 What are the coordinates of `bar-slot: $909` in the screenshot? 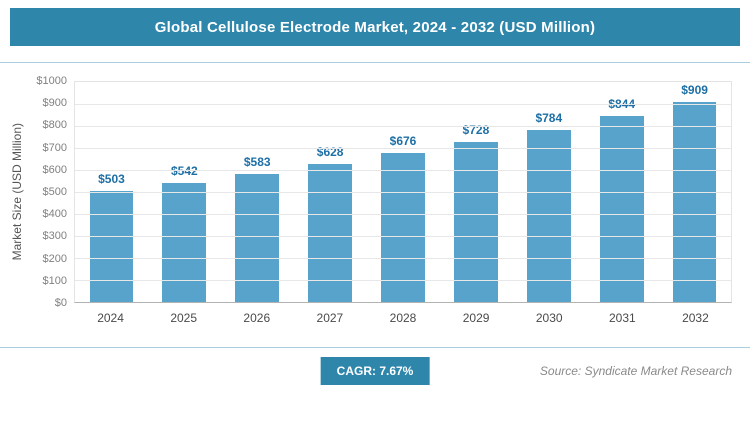 It's located at (694, 192).